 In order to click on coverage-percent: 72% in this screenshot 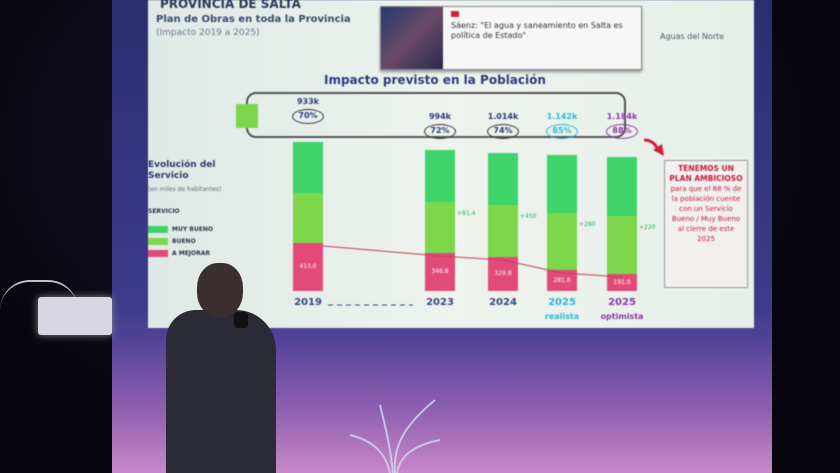, I will do `click(440, 131)`.